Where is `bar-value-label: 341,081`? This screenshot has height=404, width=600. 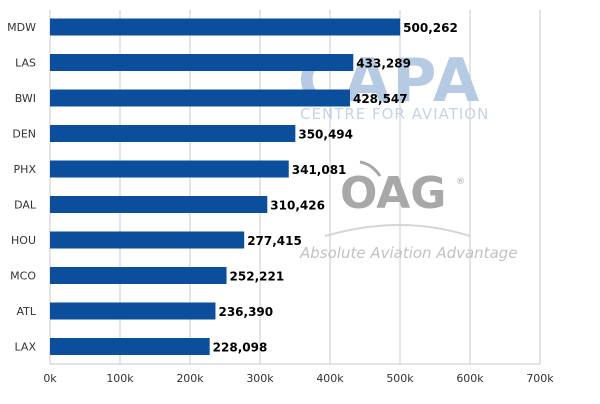 bar-value-label: 341,081 is located at coordinates (319, 170).